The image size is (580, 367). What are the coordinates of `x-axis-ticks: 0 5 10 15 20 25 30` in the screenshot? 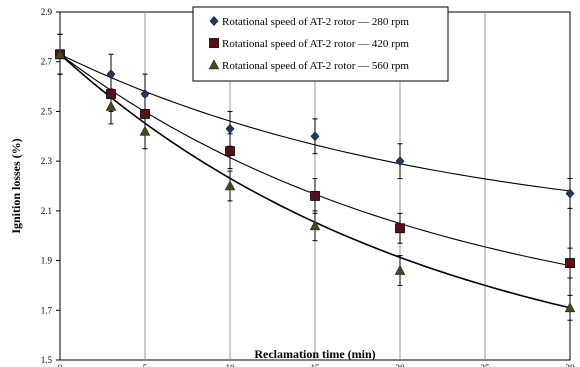 It's located at (316, 365).